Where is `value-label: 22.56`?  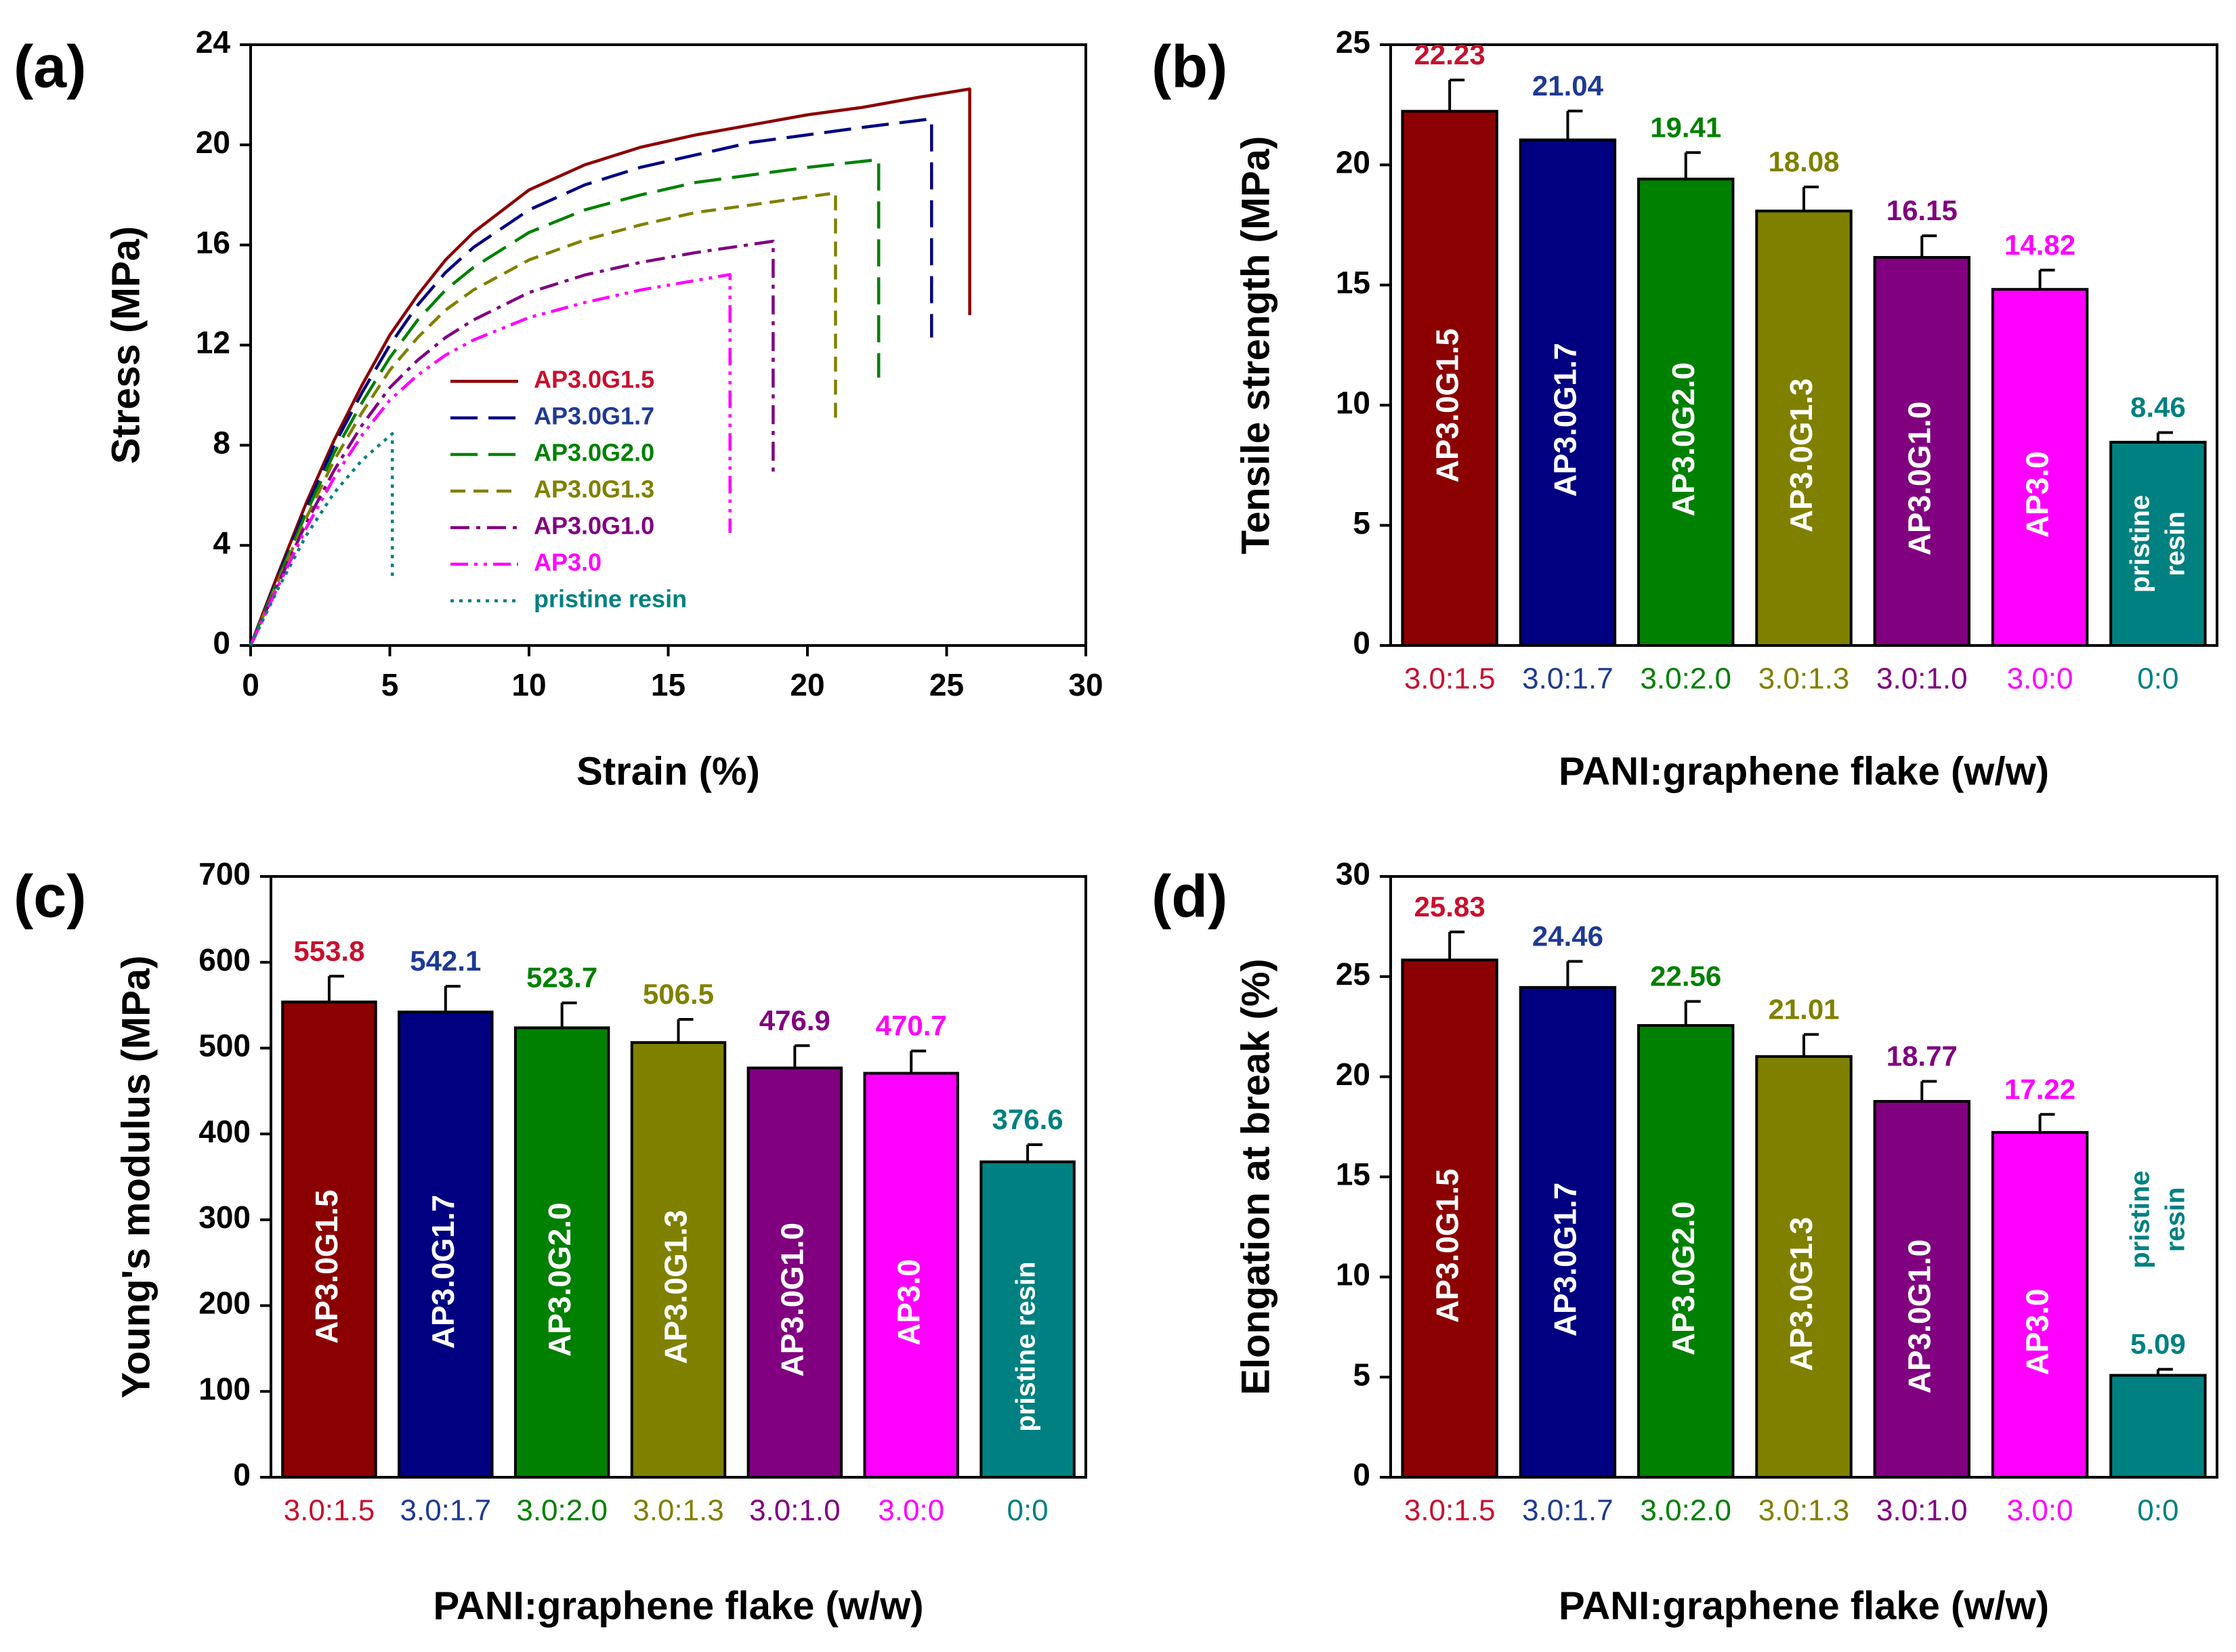
value-label: 22.56 is located at coordinates (1685, 976).